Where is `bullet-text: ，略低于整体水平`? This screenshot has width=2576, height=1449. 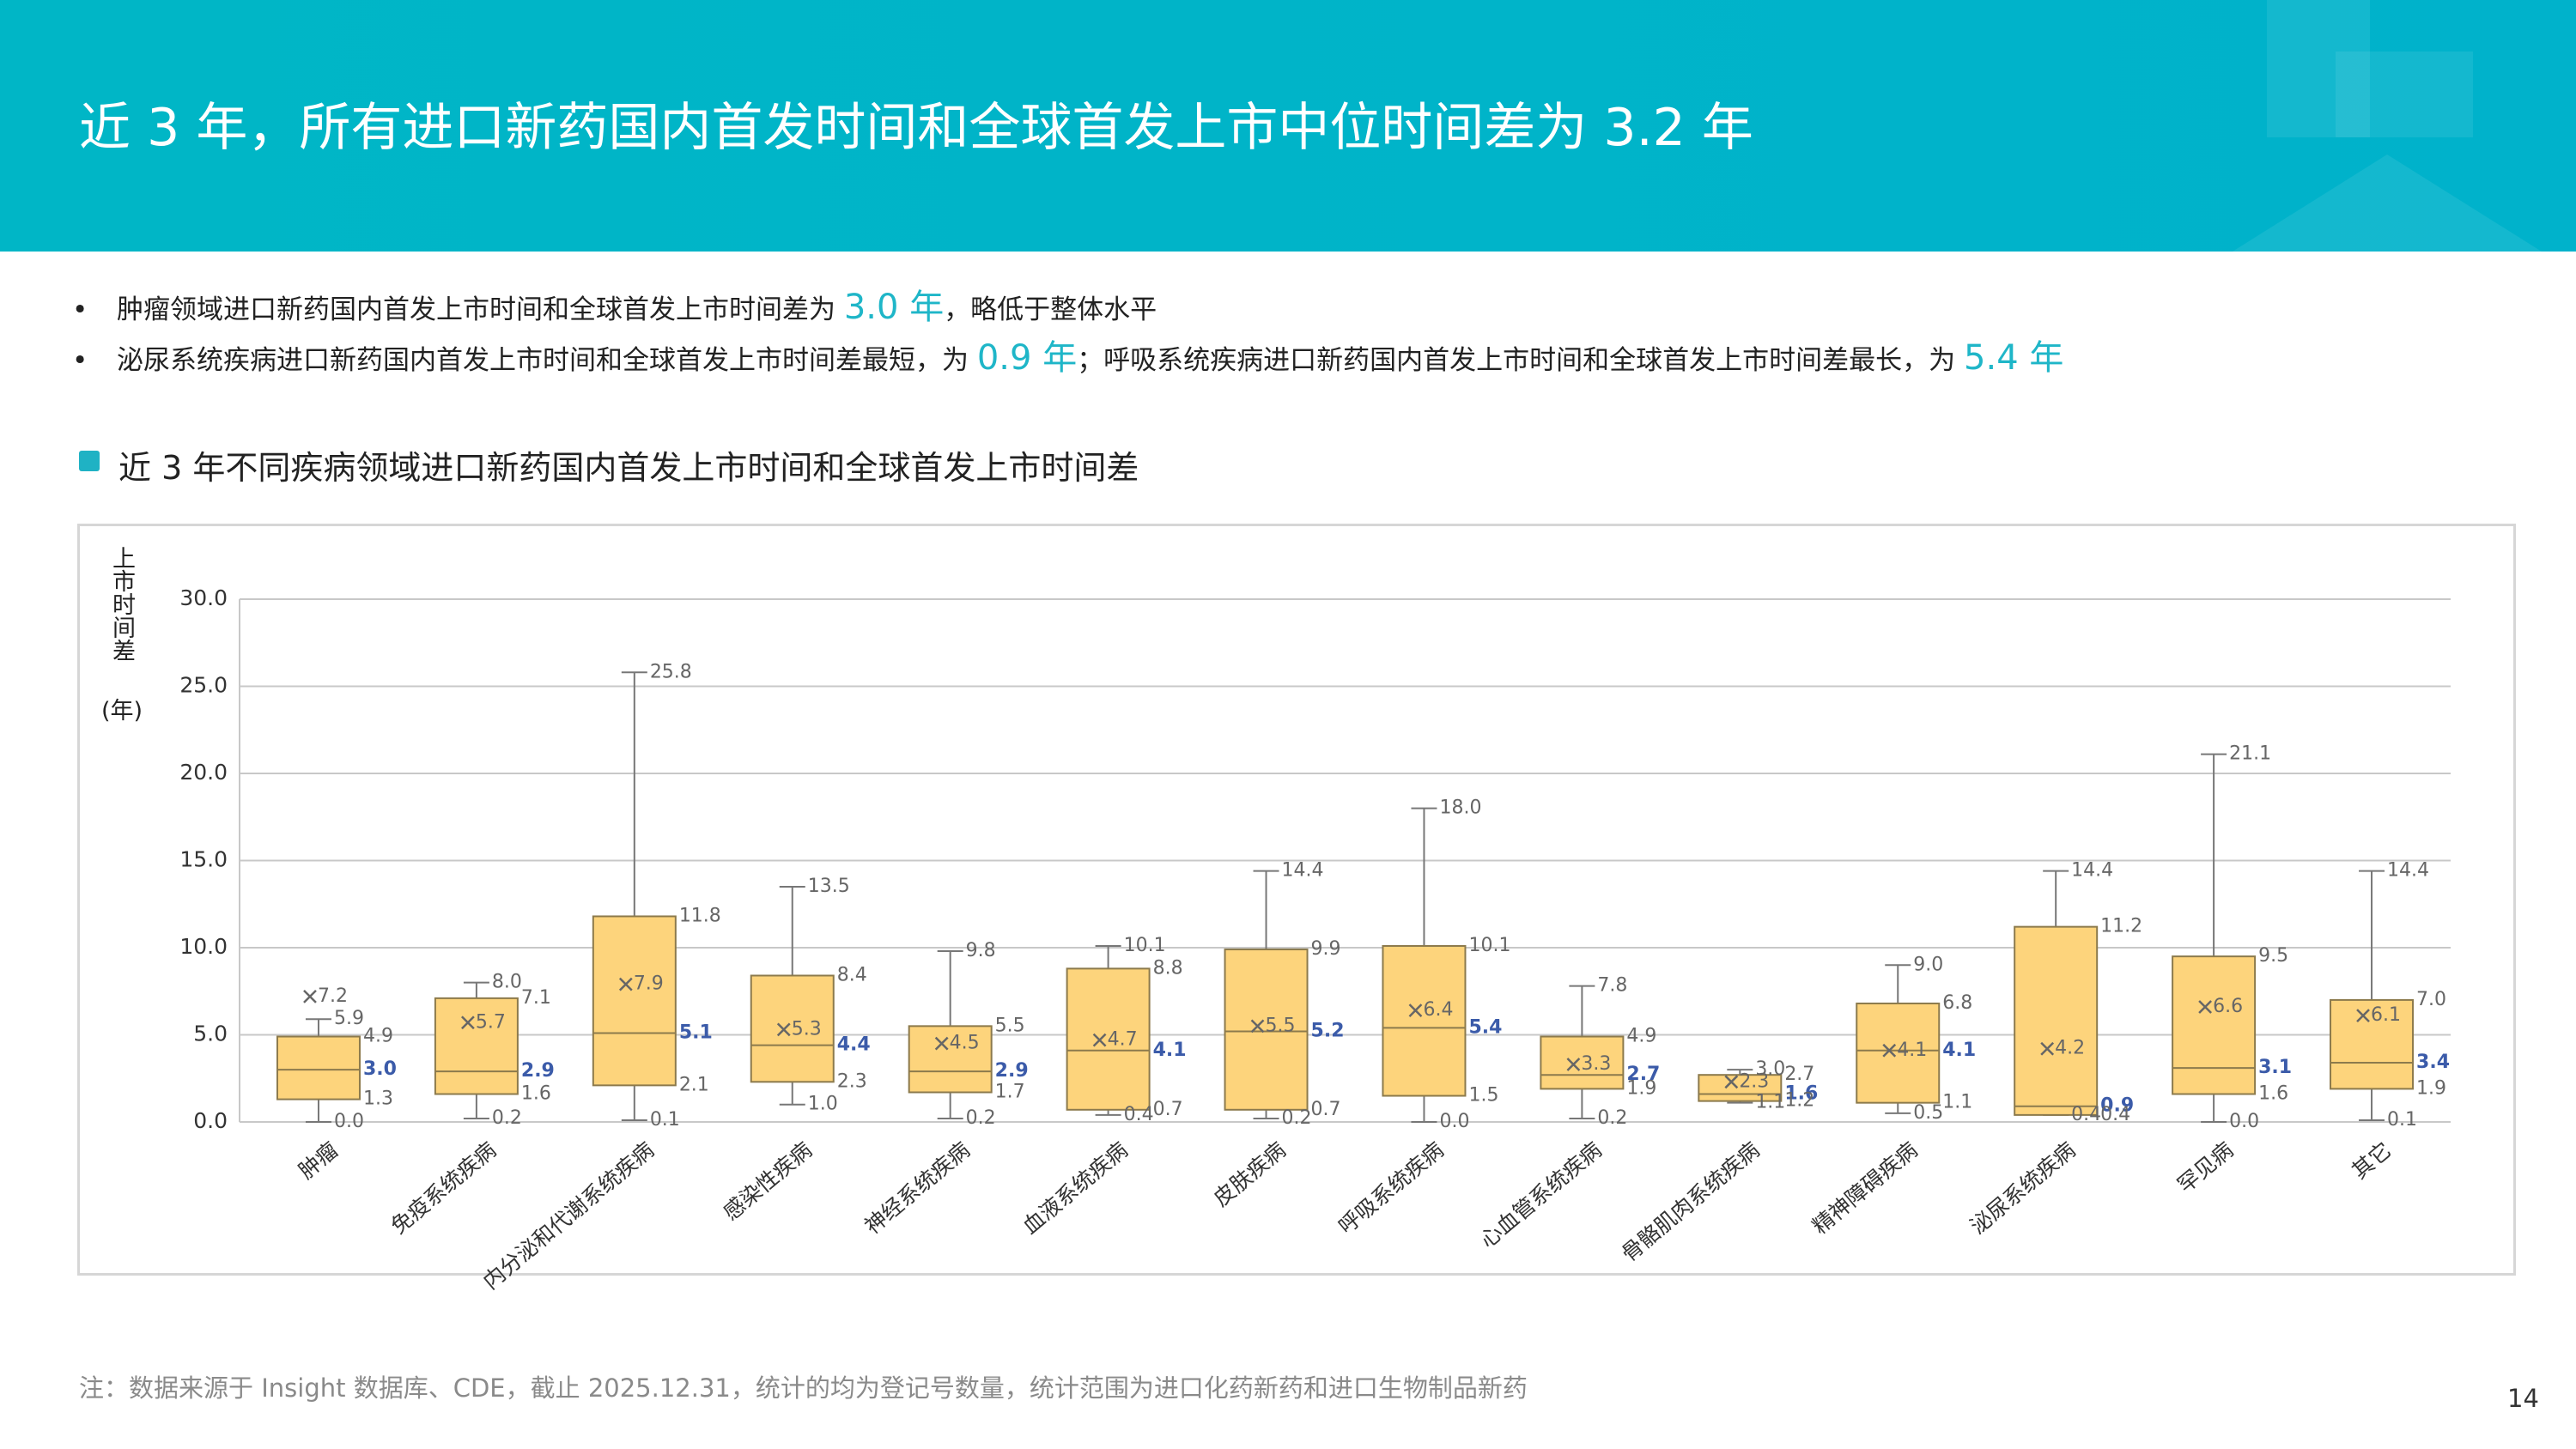
bullet-text: ，略低于整体水平 is located at coordinates (1050, 309).